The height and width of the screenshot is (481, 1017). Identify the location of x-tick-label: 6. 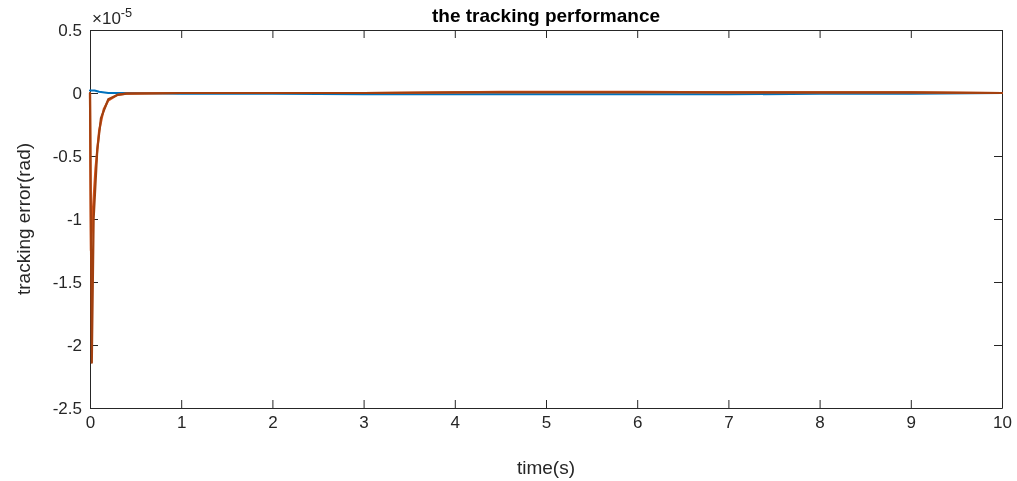
(637, 423).